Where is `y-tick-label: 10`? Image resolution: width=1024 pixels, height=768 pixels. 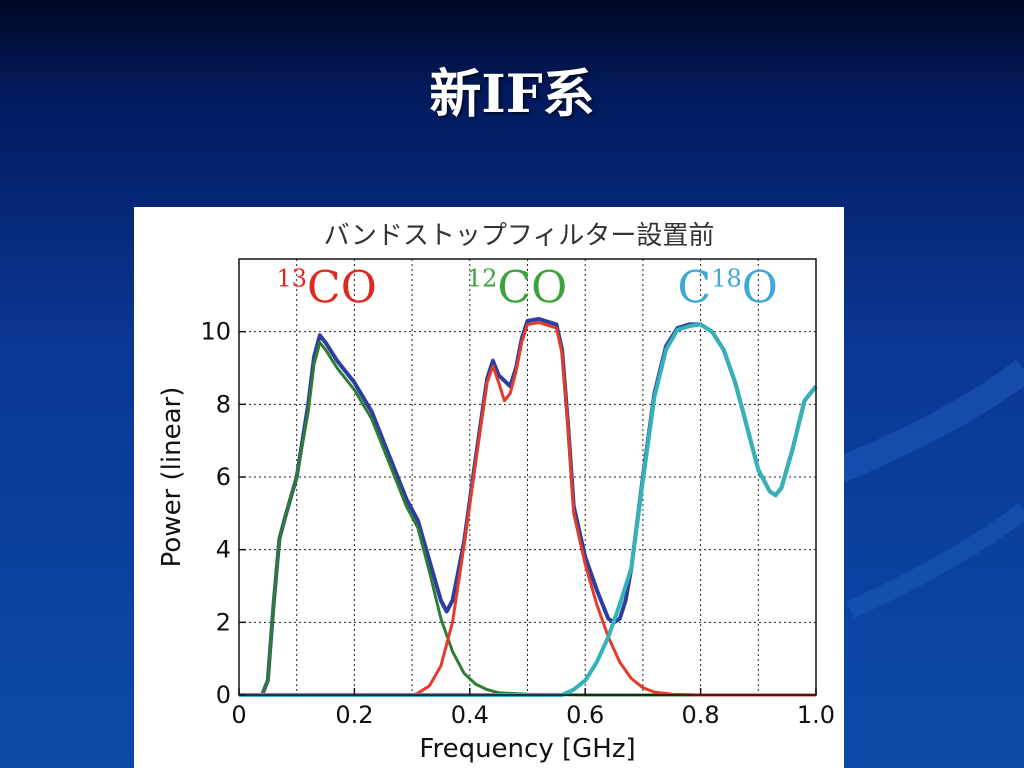
y-tick-label: 10 is located at coordinates (215, 332).